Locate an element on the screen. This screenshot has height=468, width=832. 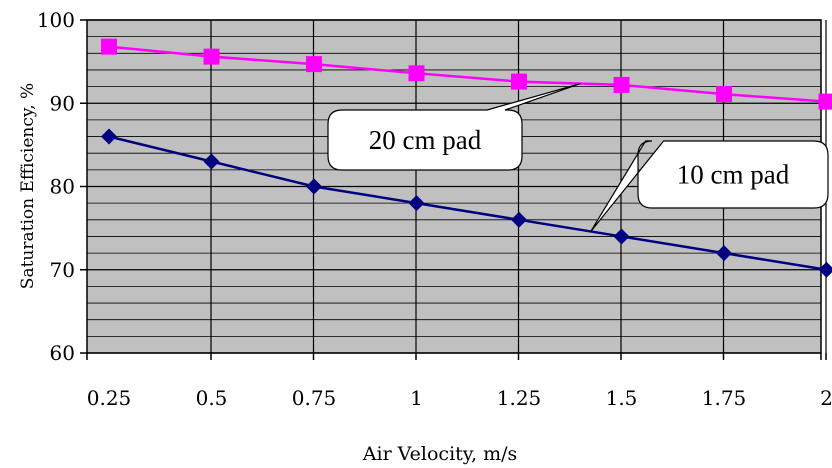
series-line is located at coordinates (467, 74).